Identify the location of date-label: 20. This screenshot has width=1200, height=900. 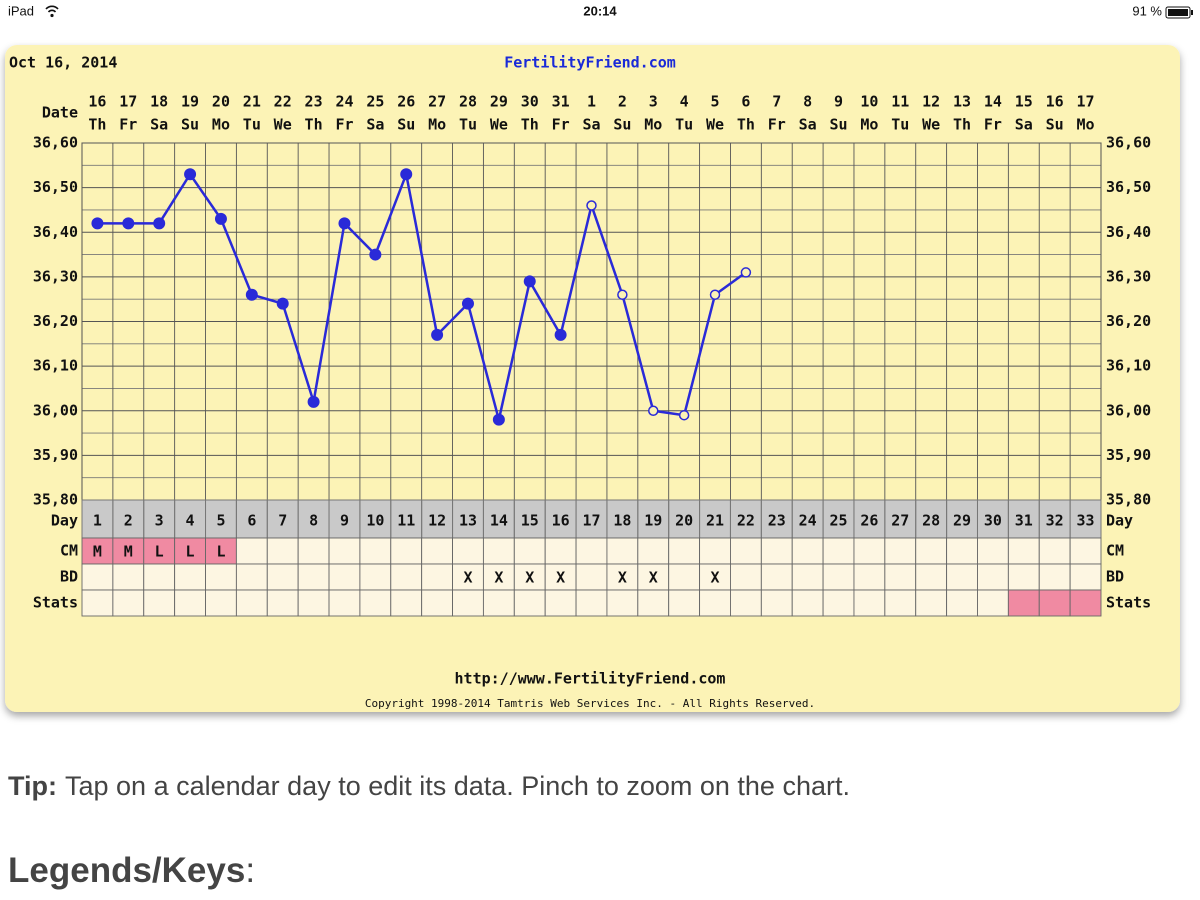
(221, 102).